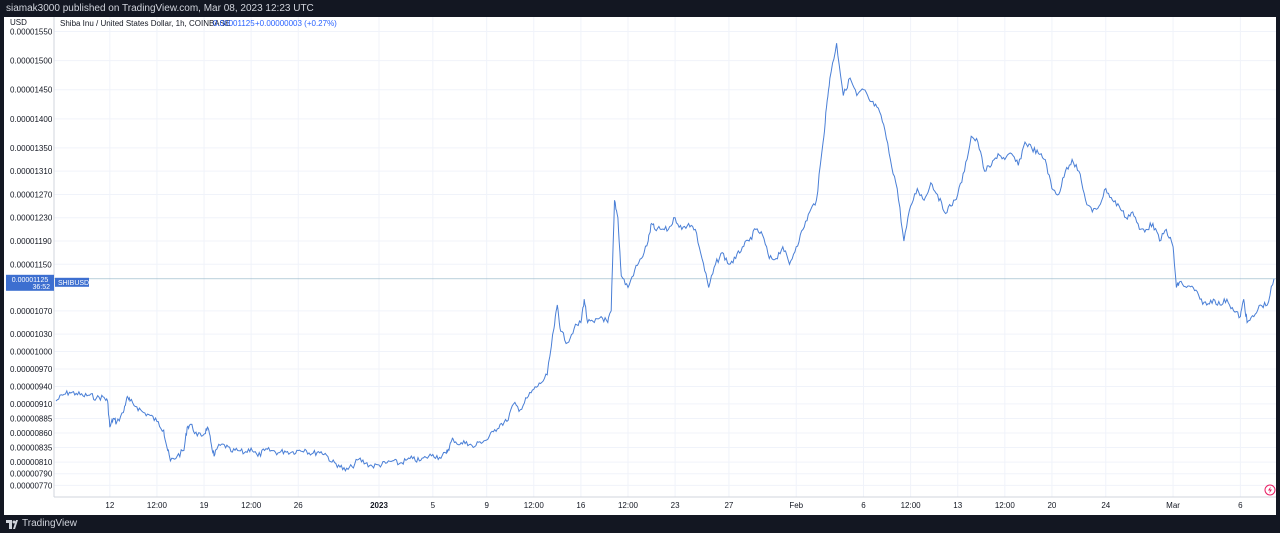  I want to click on x-tick-label: 20, so click(1051, 505).